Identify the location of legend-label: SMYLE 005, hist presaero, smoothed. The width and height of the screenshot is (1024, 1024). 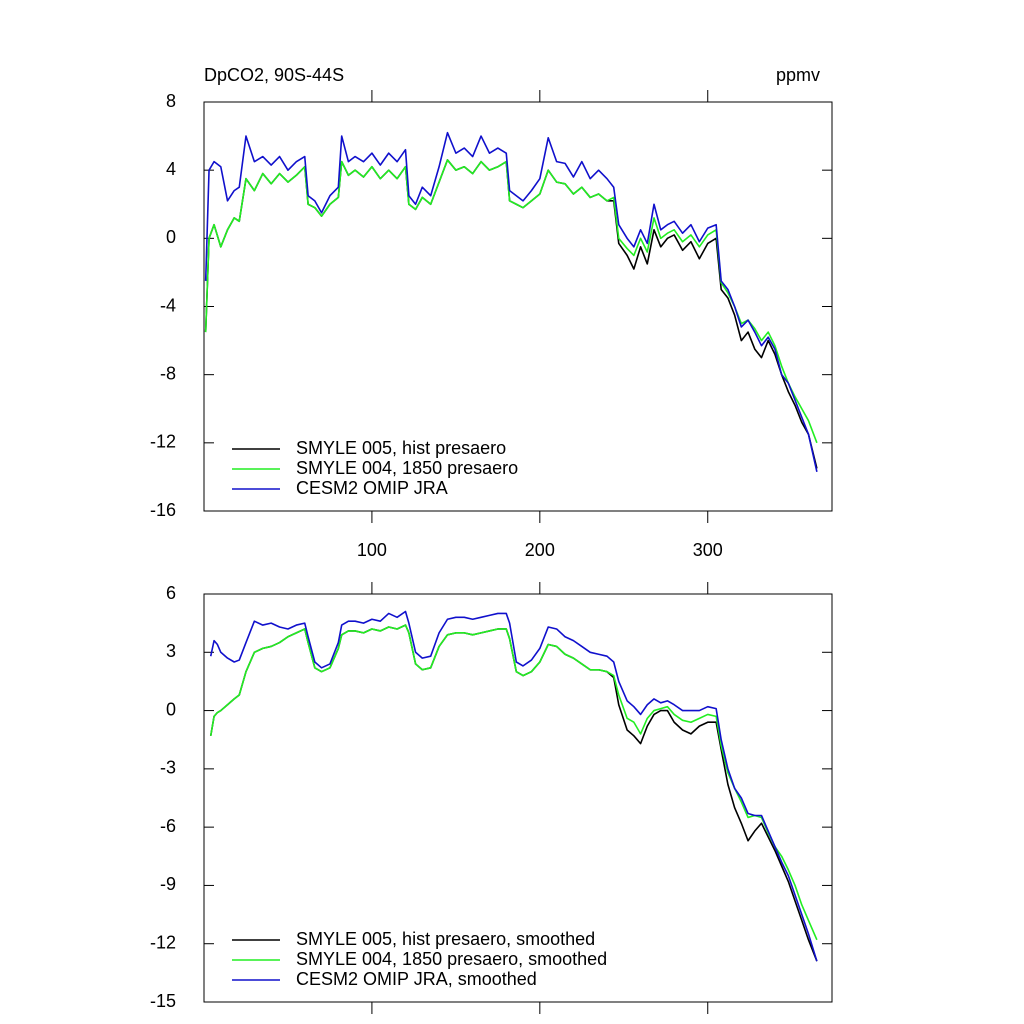
(445, 939).